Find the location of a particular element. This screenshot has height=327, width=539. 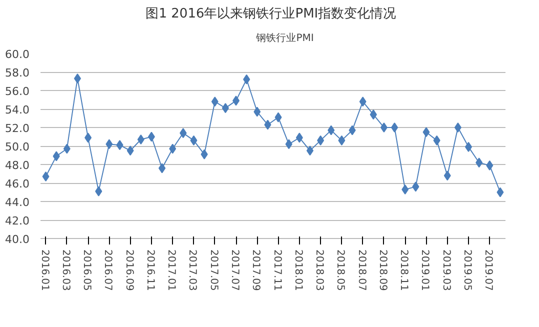

y-tick-label: 54.0 is located at coordinates (17, 110).